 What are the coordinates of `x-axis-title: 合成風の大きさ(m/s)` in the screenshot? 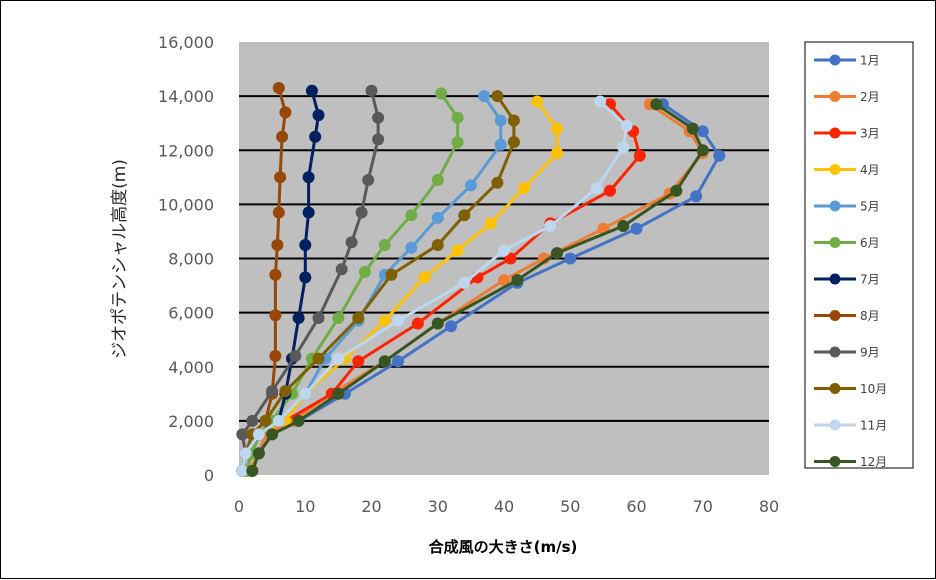 It's located at (503, 547).